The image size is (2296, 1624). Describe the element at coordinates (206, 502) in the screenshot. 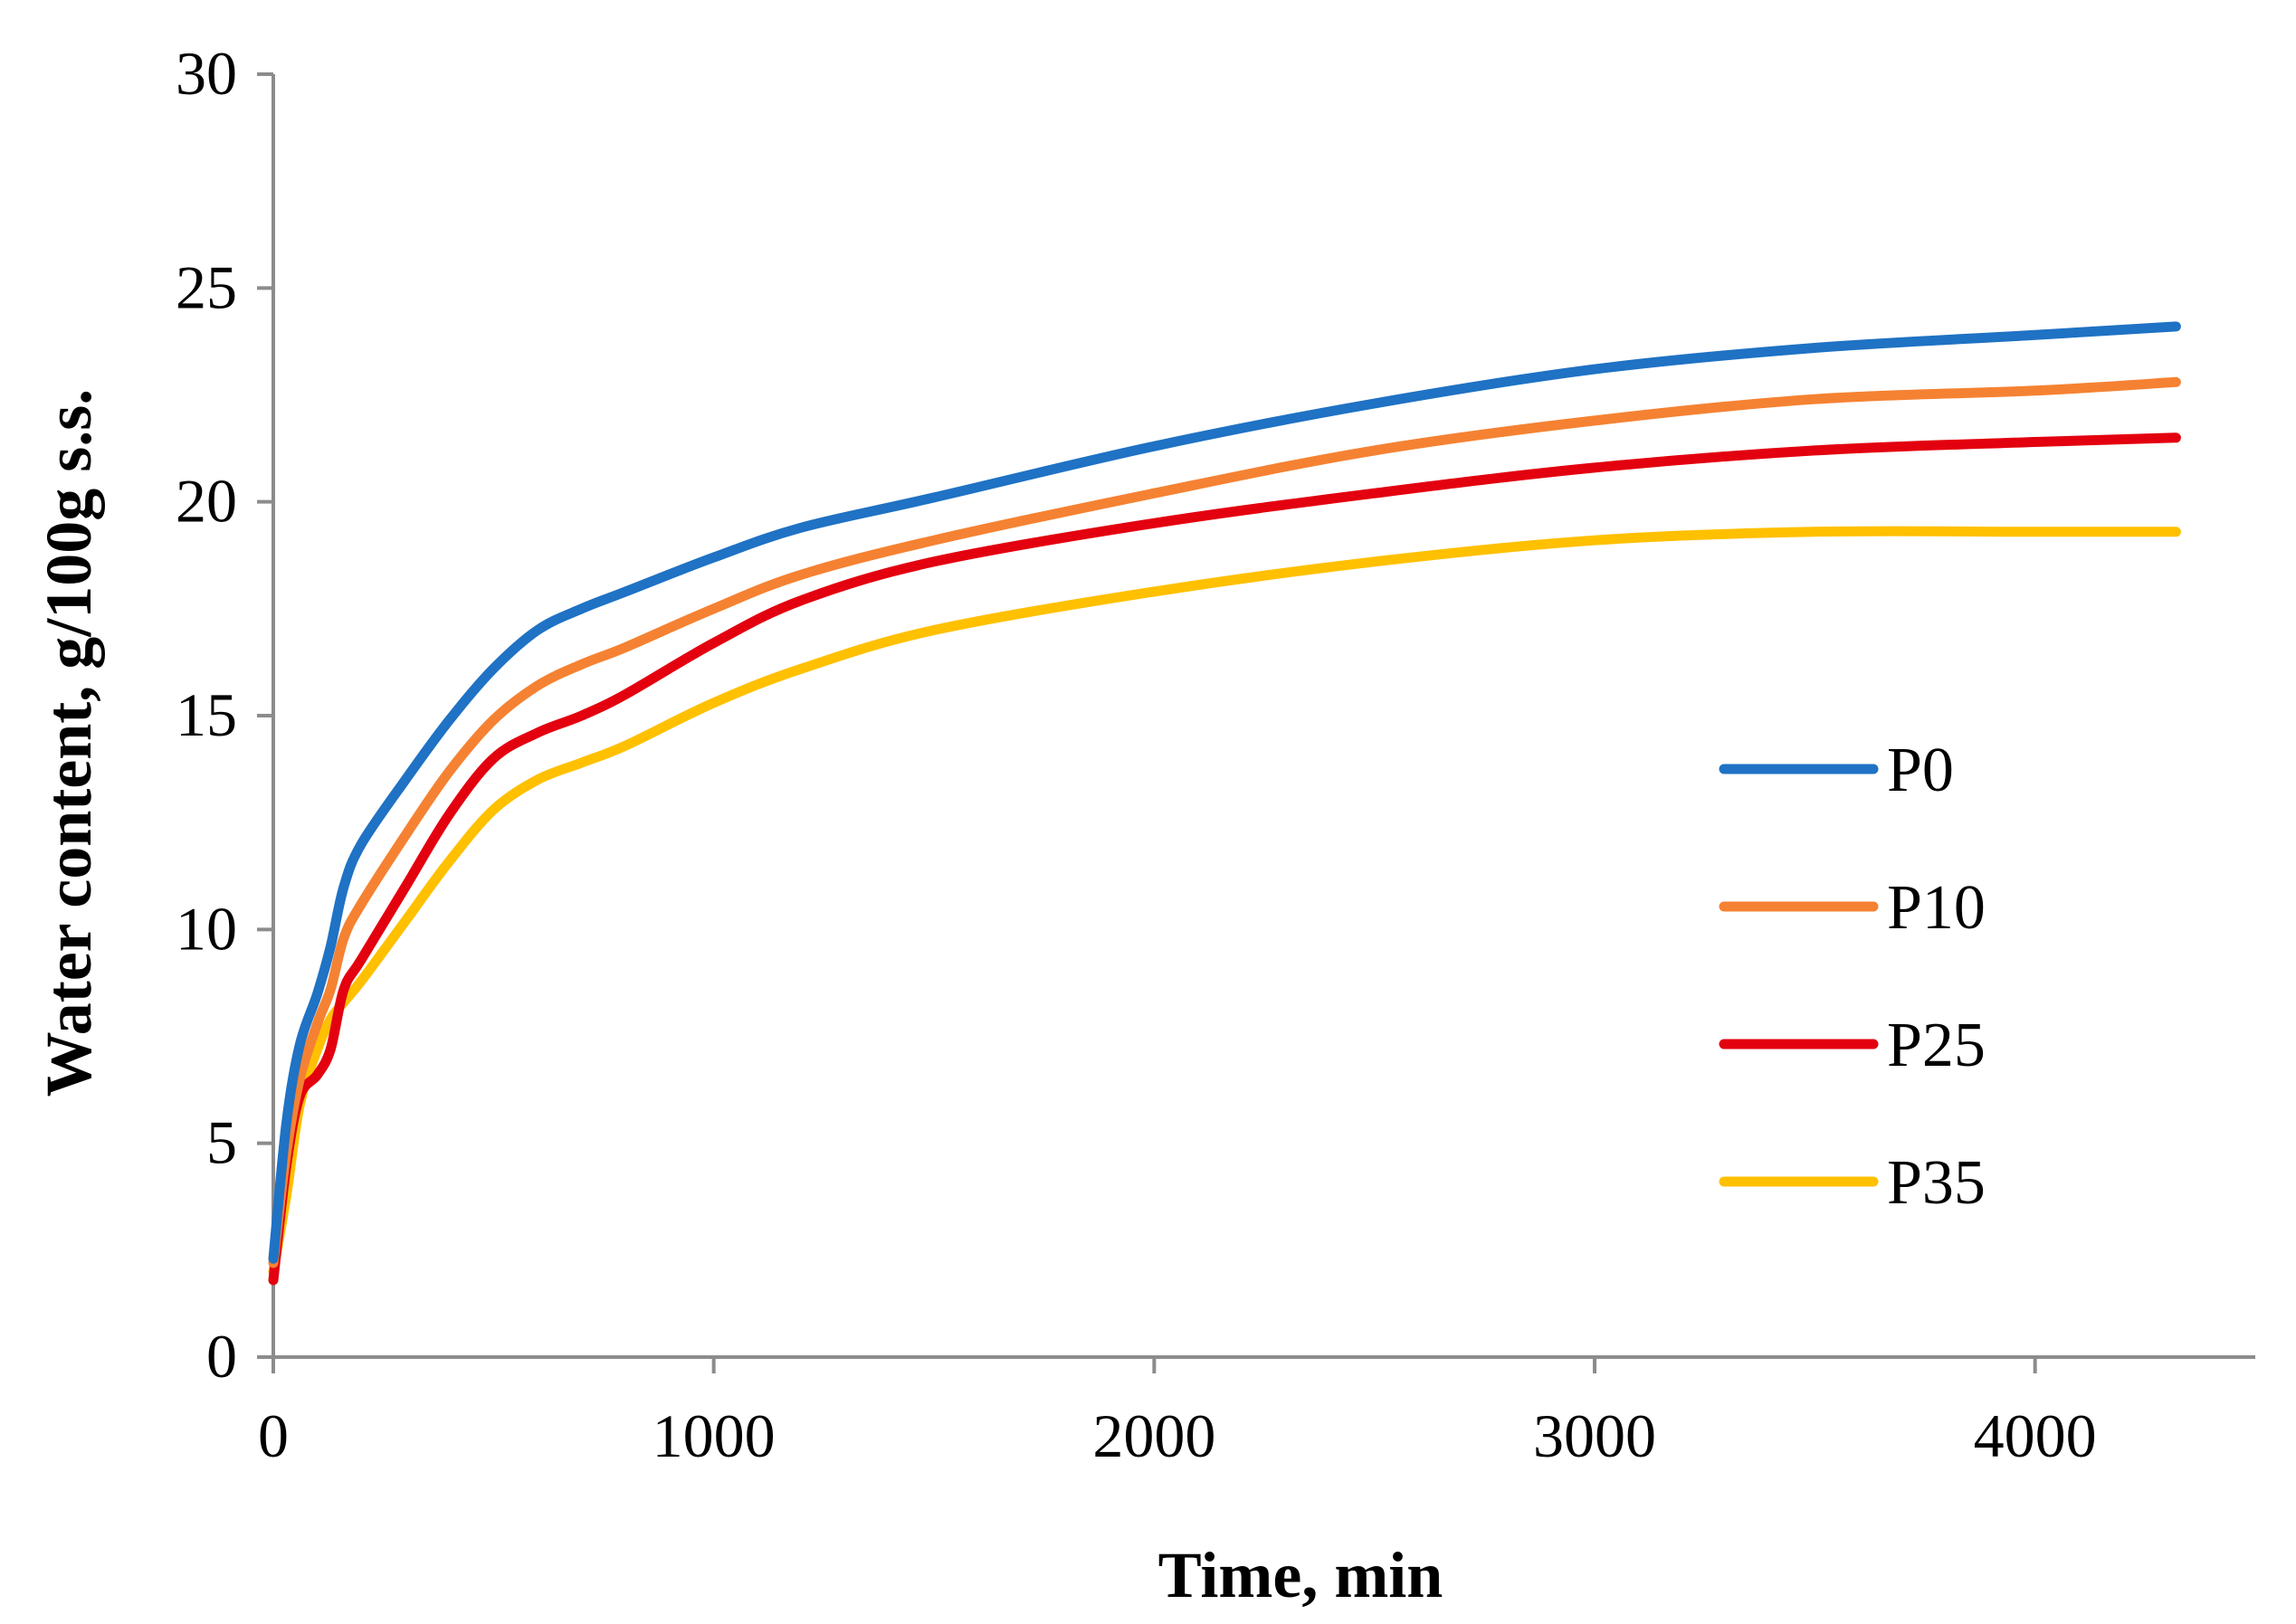

I see `y-tick-label: 20` at that location.